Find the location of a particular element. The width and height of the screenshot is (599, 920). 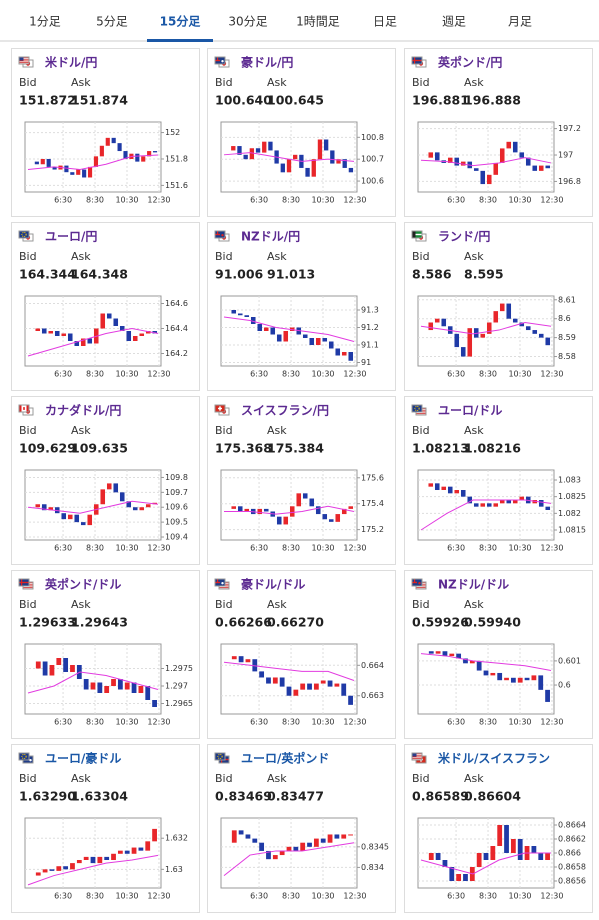

pair-name: ユーロ/ドル is located at coordinates (470, 411).